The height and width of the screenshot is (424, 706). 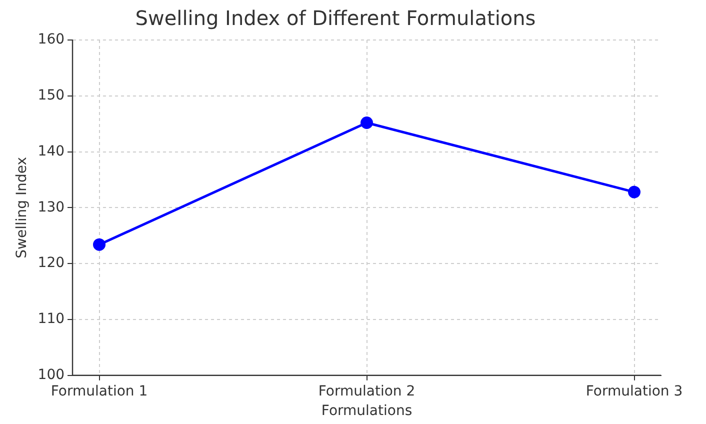 What do you see at coordinates (51, 375) in the screenshot?
I see `y-tick-label: 100` at bounding box center [51, 375].